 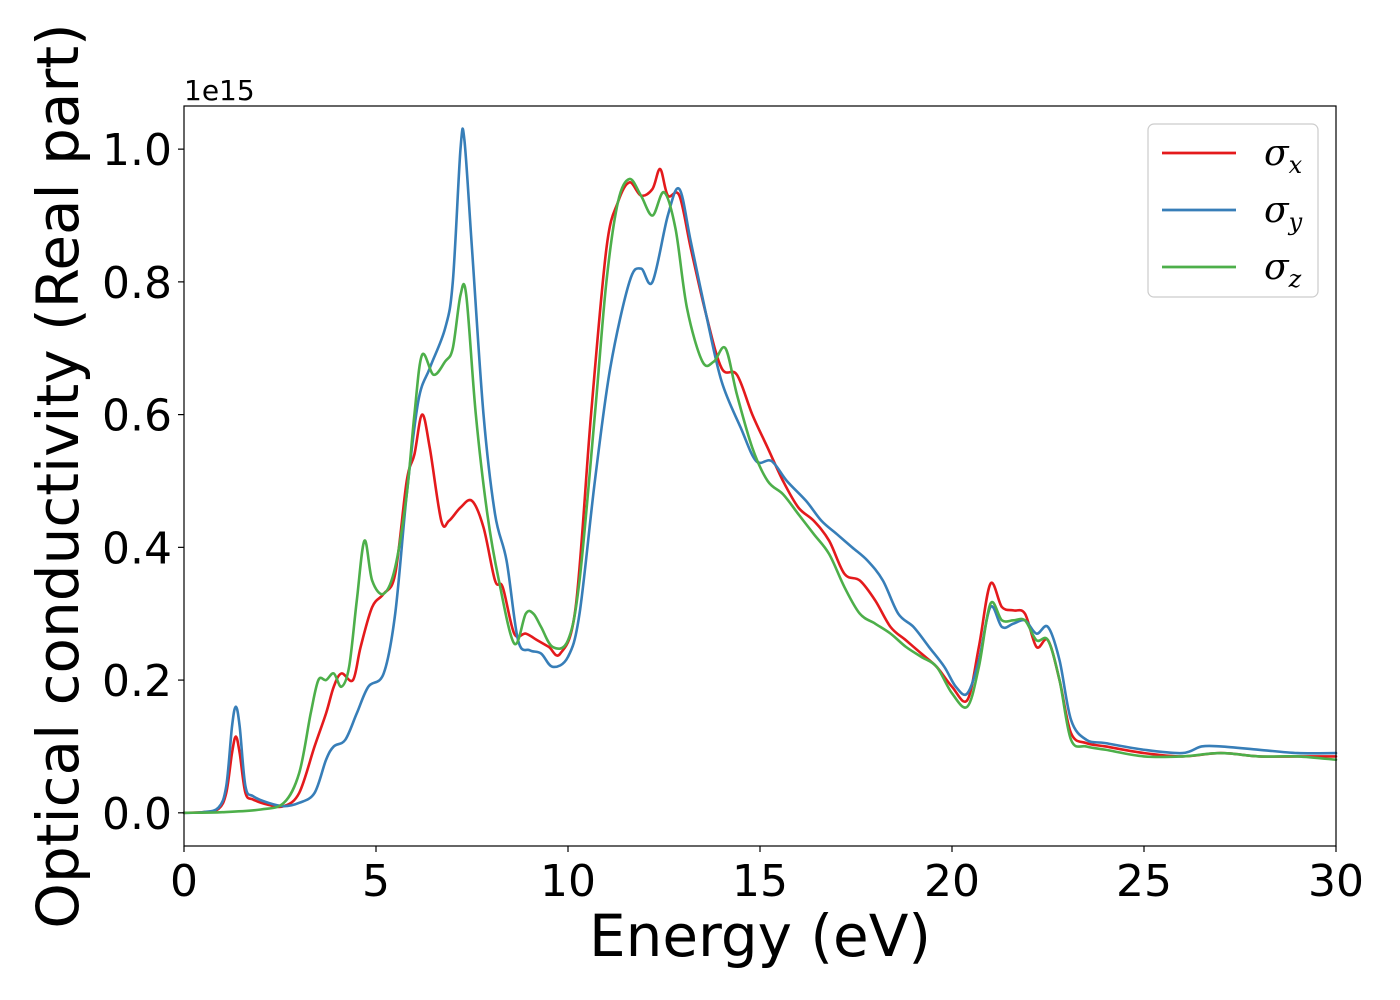 I want to click on y-axis-ticks: 0.0 0.2 0.4 0.6 0.8 1.0, so click(x=143, y=482).